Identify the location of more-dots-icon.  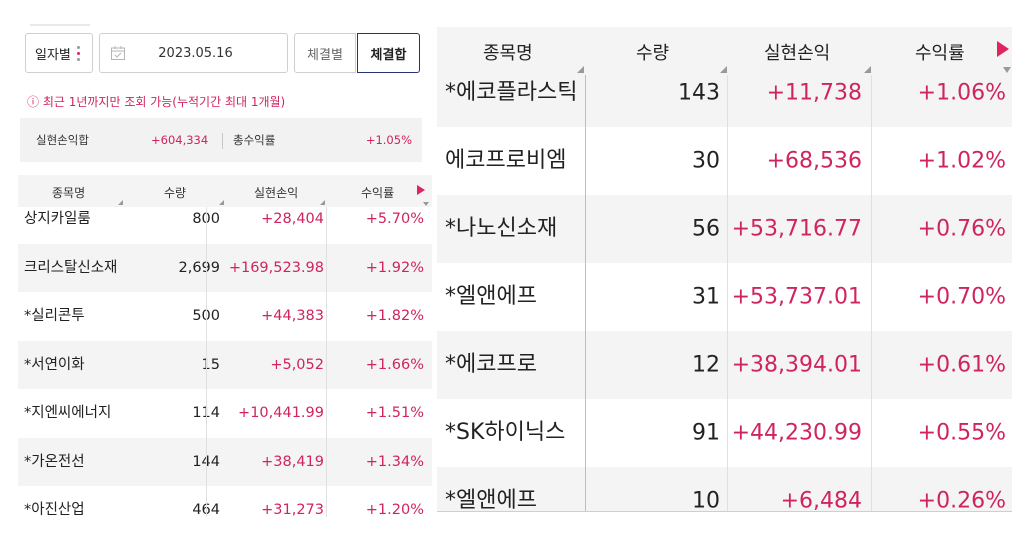
(78, 53).